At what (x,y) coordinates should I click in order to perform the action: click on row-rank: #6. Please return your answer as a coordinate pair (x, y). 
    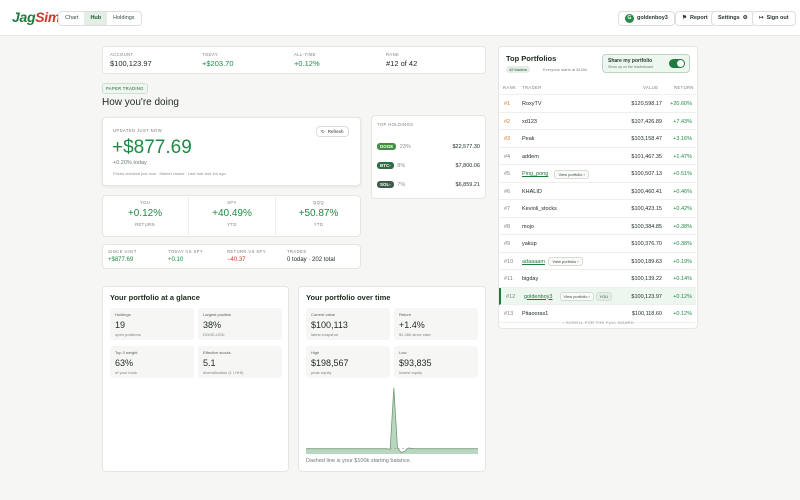
    Looking at the image, I should click on (507, 191).